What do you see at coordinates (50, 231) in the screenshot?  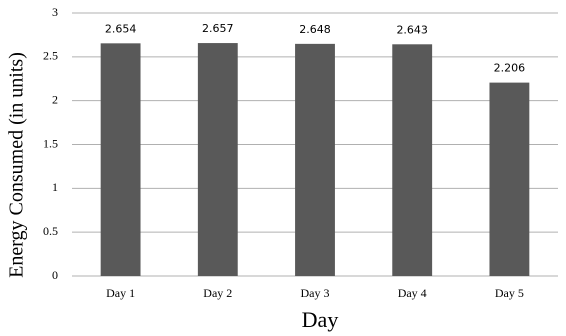 I see `y-tick-label: 0.5` at bounding box center [50, 231].